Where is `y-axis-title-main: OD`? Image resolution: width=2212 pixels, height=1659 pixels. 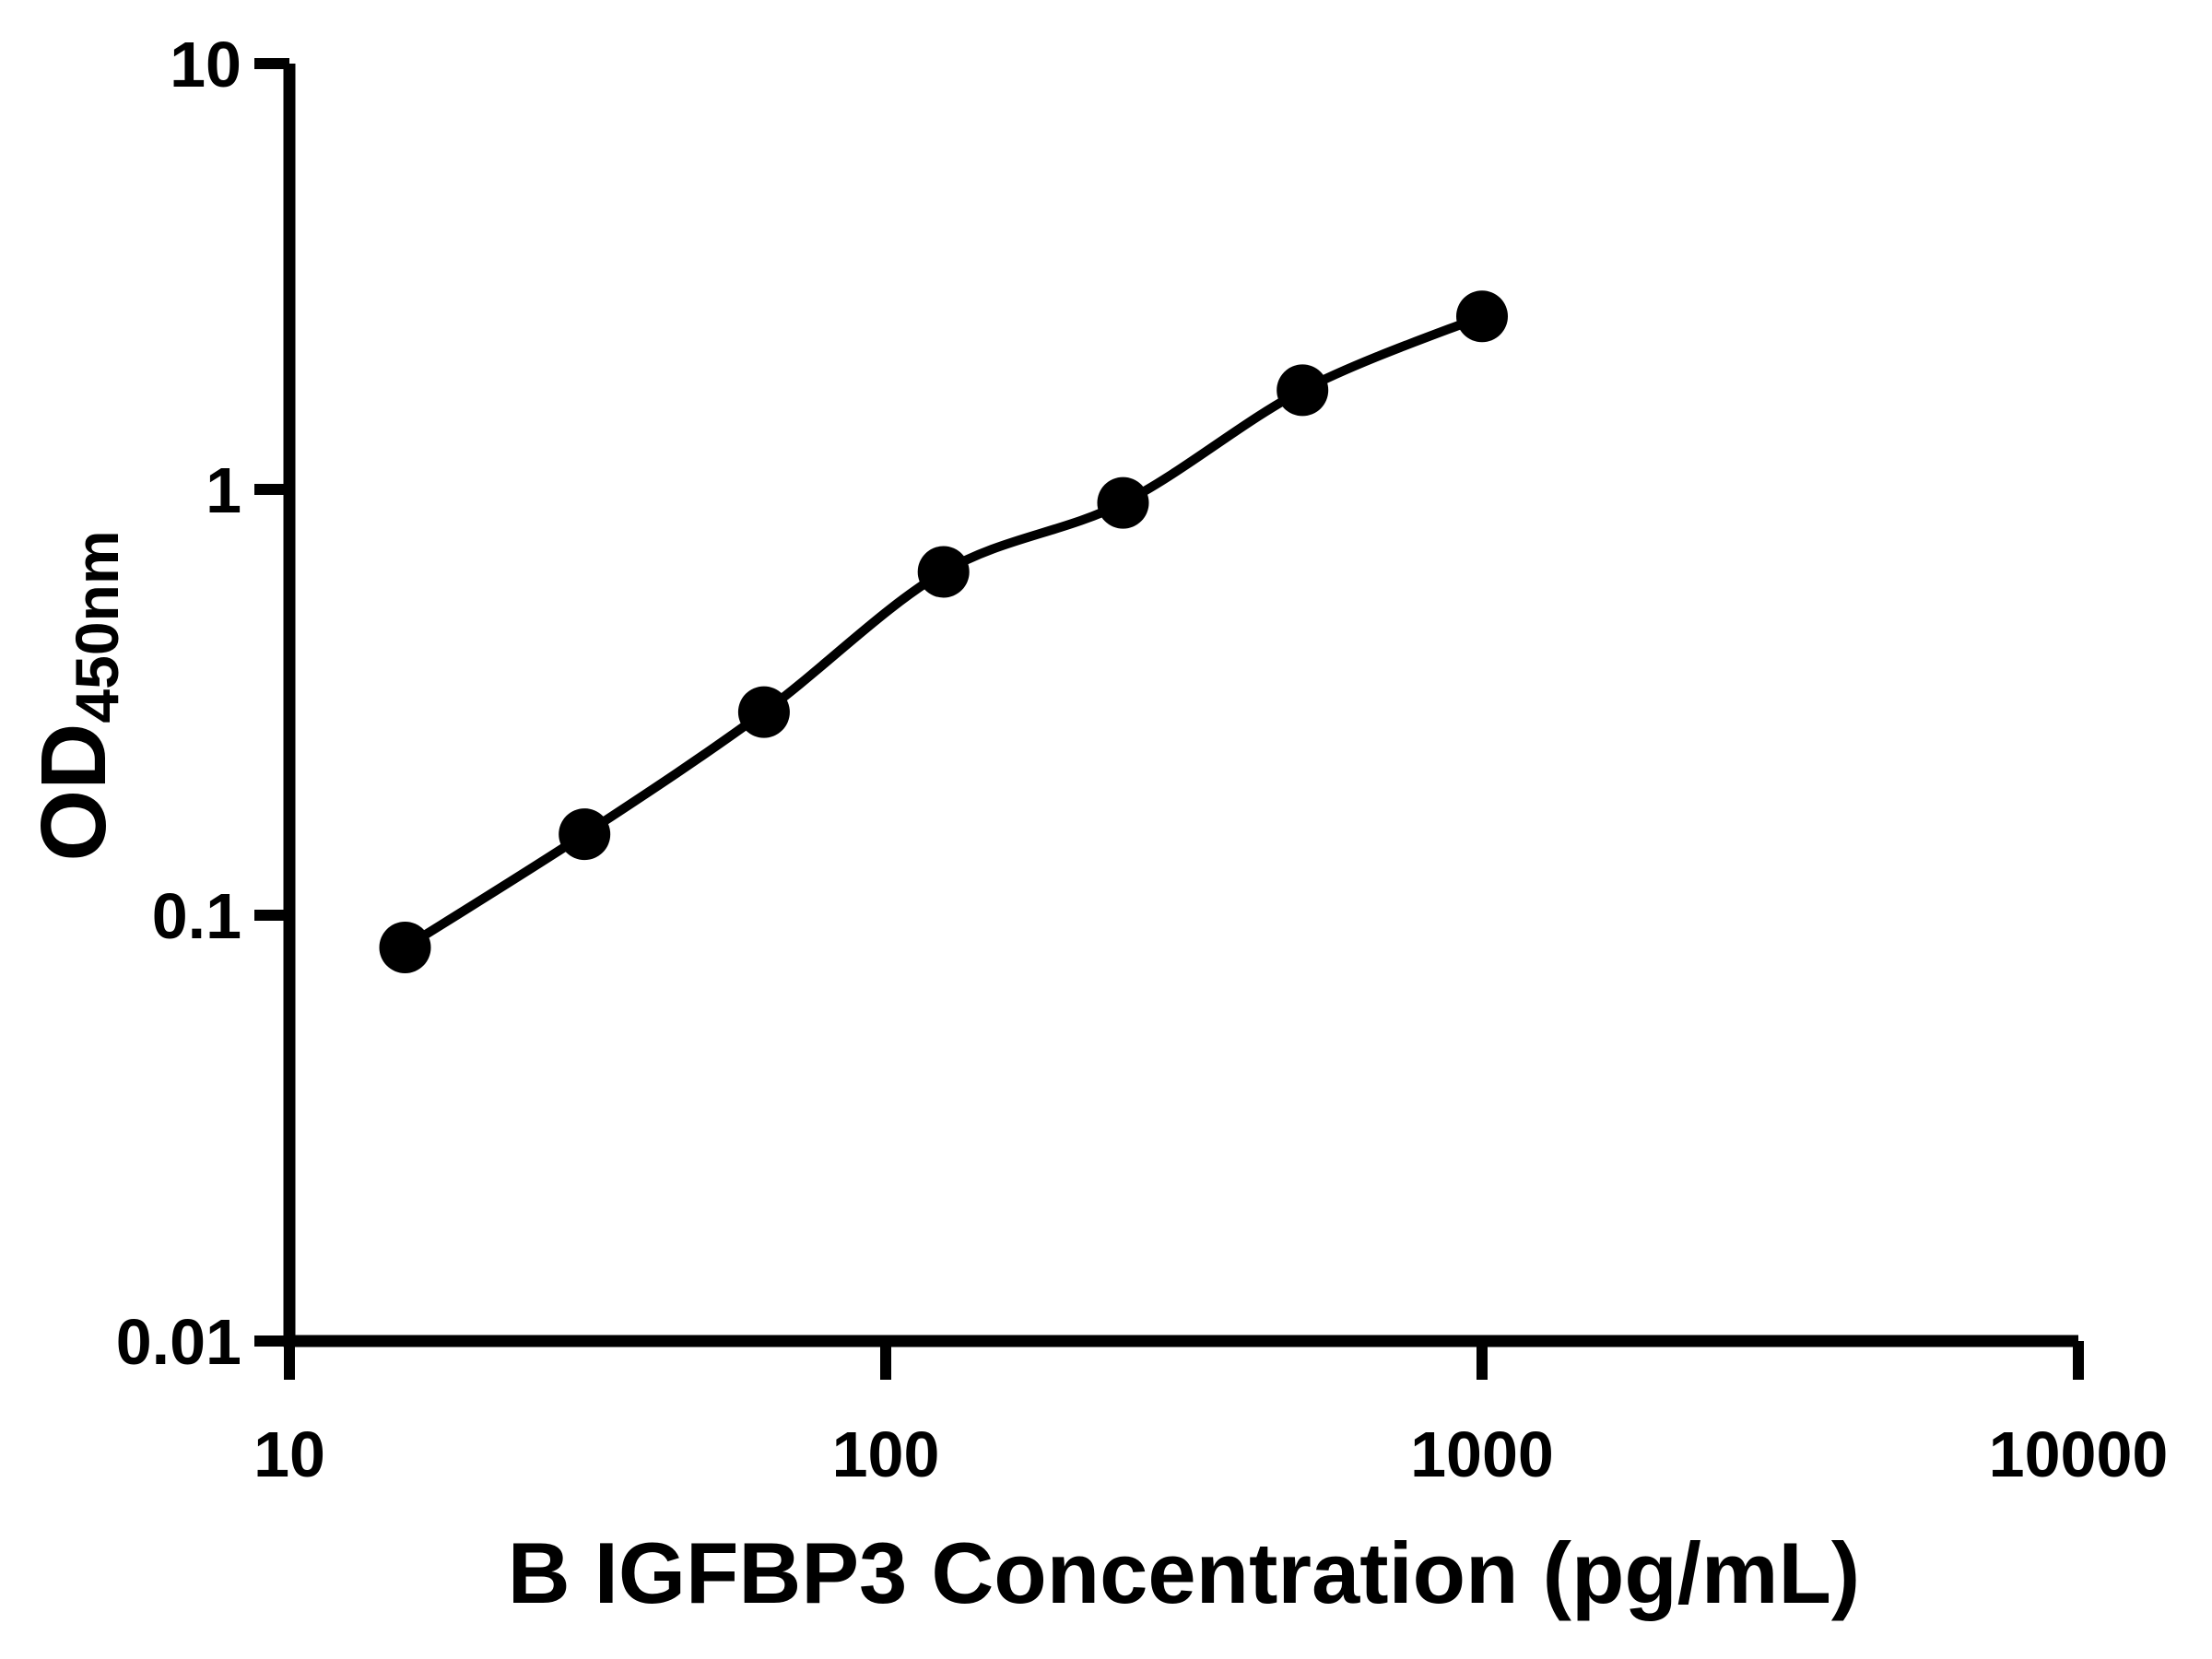
y-axis-title-main: OD is located at coordinates (73, 792).